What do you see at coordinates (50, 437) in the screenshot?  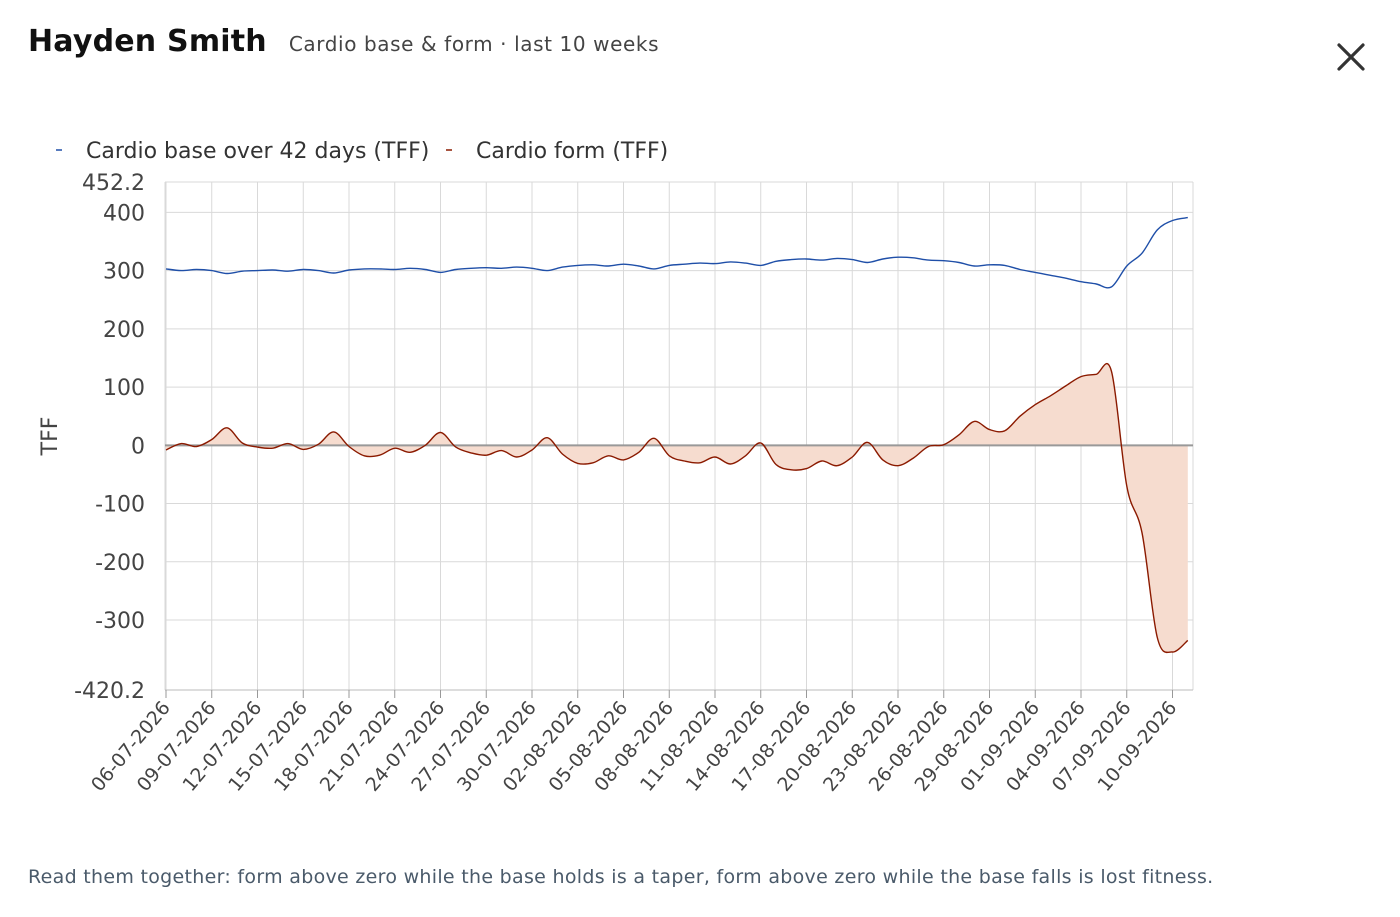 I see `y-axis-label: TFF` at bounding box center [50, 437].